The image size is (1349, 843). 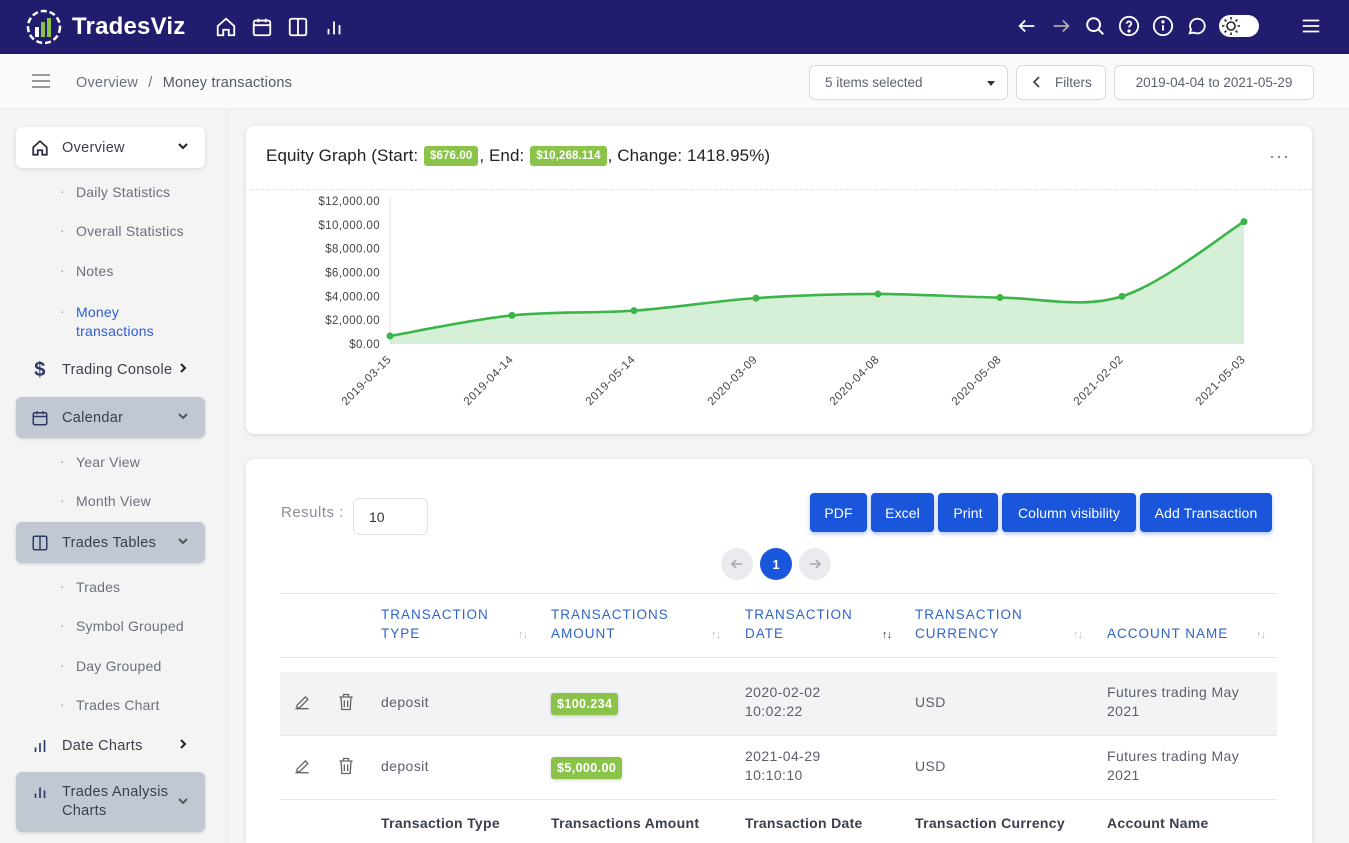 What do you see at coordinates (817, 279) in the screenshot?
I see `equity-line` at bounding box center [817, 279].